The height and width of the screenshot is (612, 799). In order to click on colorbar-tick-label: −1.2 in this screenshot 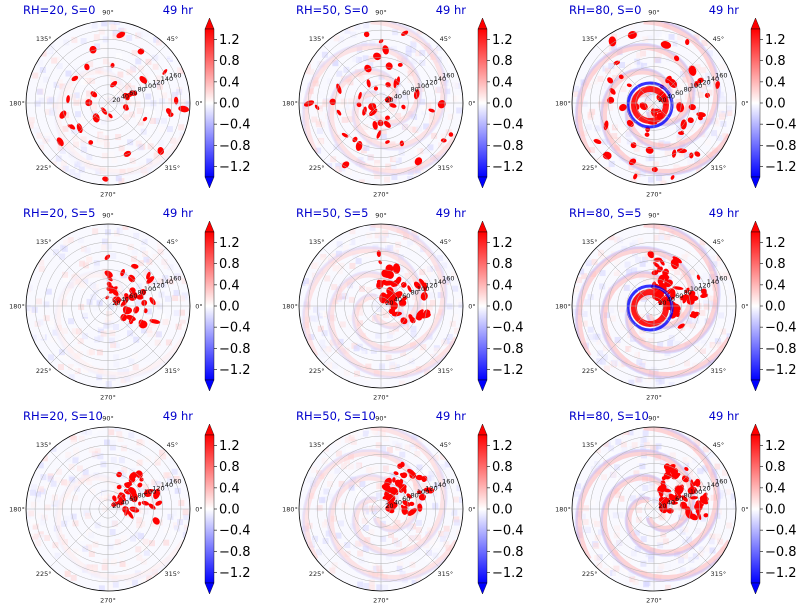, I will do `click(781, 573)`.